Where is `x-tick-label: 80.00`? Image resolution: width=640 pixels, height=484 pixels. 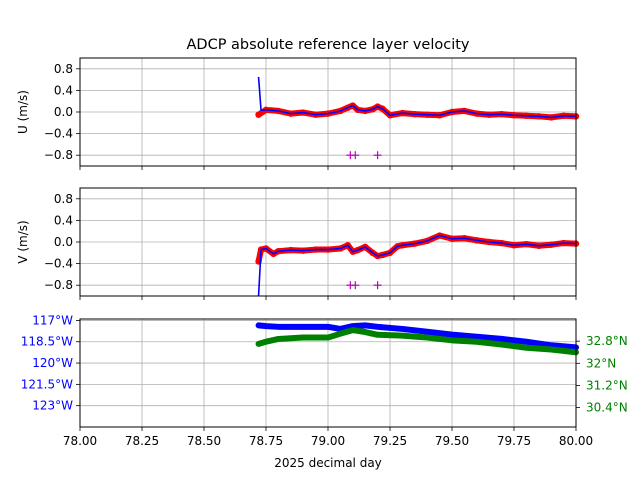
x-tick-label: 80.00 is located at coordinates (576, 441).